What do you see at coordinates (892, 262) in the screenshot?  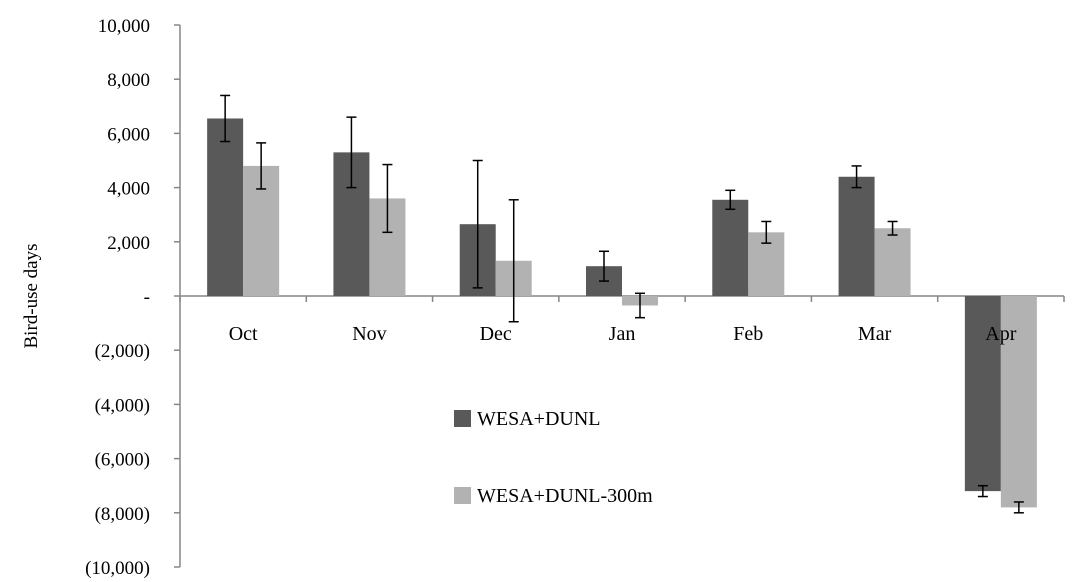 I see `bar-wesa-dunl-300m-mar` at bounding box center [892, 262].